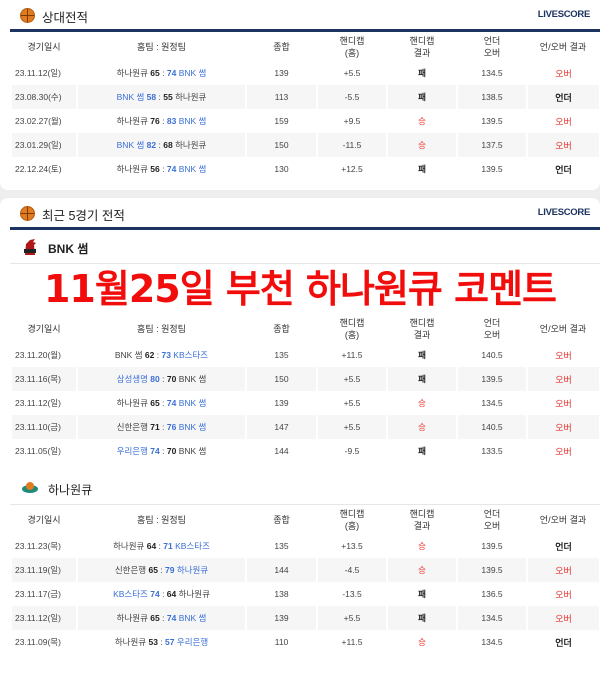  I want to click on game-date: 23.01.29(일), so click(43, 145).